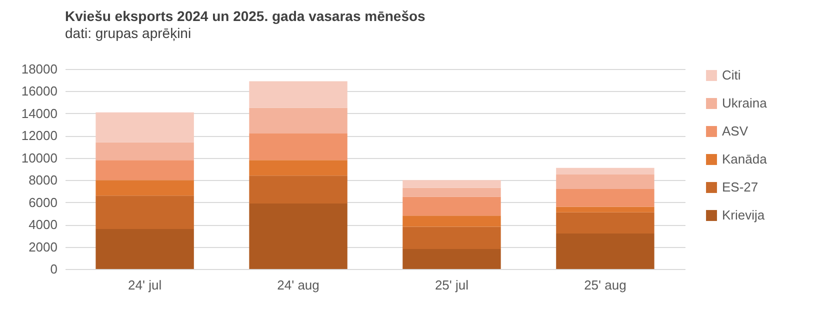 The height and width of the screenshot is (323, 816). Describe the element at coordinates (39, 91) in the screenshot. I see `y-tick-label: 16000` at that location.